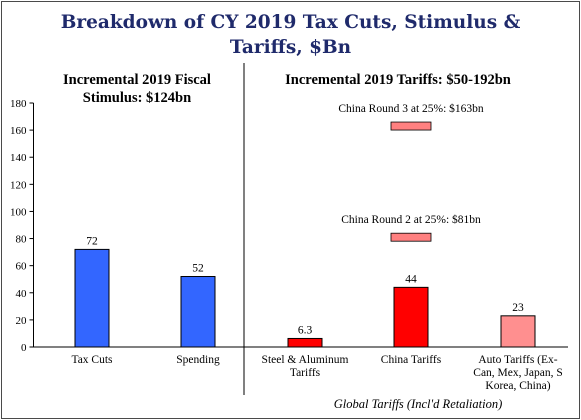 The height and width of the screenshot is (420, 581). What do you see at coordinates (198, 360) in the screenshot?
I see `category-label: Spending` at bounding box center [198, 360].